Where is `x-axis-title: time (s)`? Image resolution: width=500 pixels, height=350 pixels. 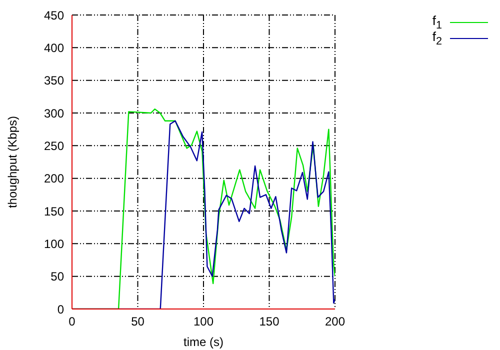 x-axis-title: time (s) is located at coordinates (204, 342).